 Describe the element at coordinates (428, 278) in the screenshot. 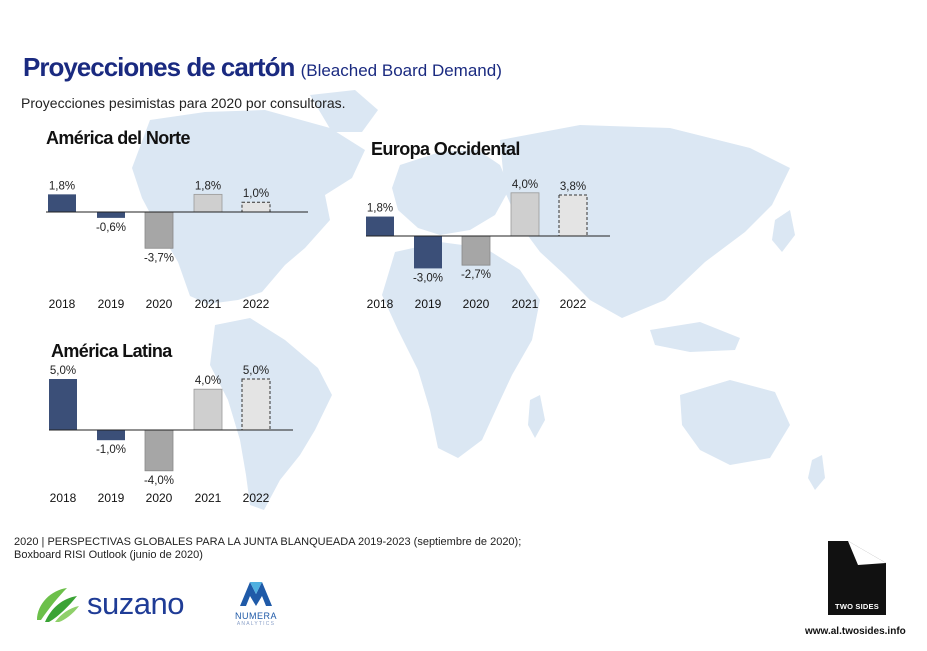

I see `data-label-2019: -3,0%` at that location.